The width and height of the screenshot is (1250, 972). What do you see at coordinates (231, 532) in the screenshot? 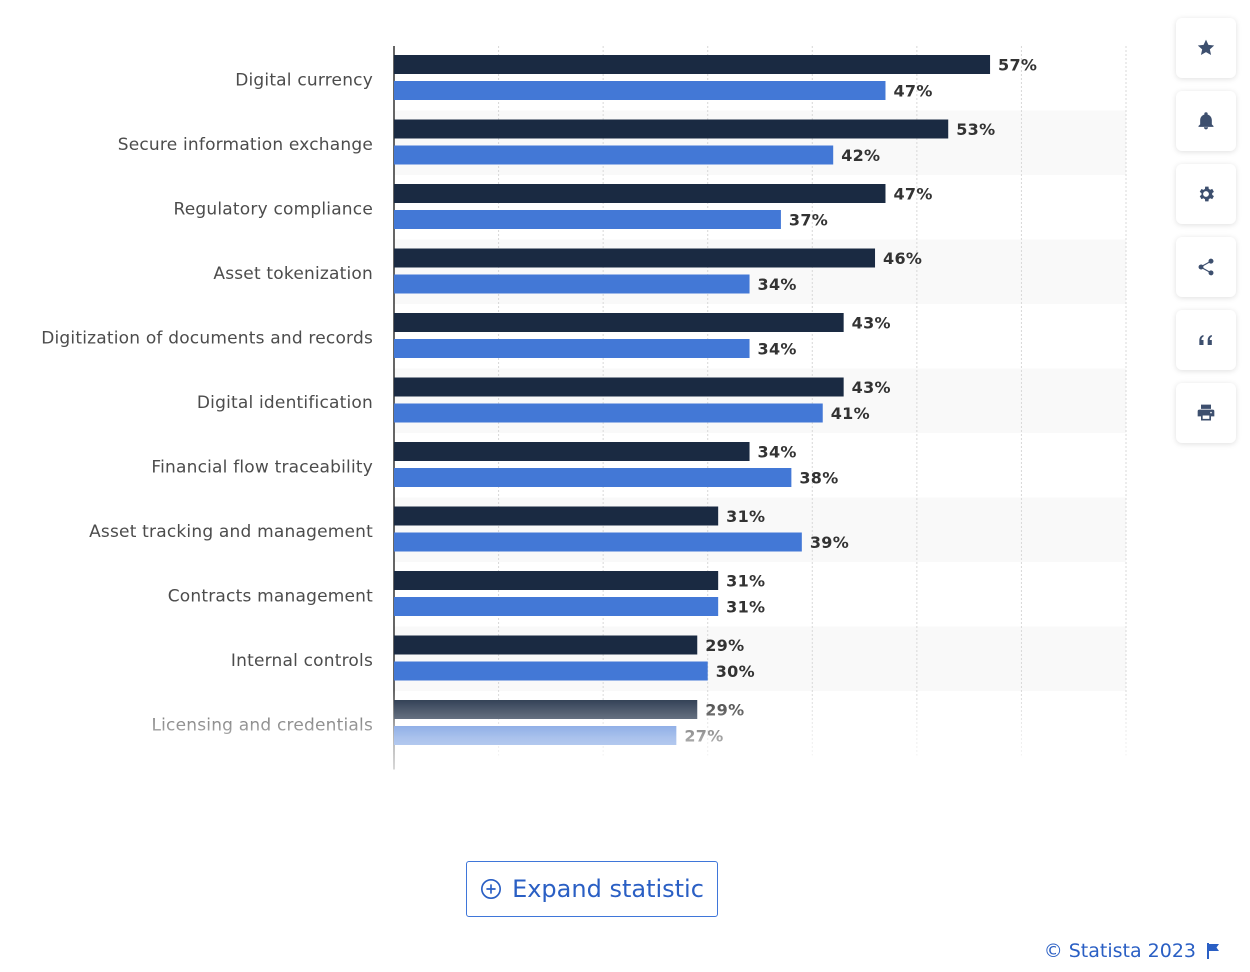
I see `category-label: Asset tracking and management` at bounding box center [231, 532].